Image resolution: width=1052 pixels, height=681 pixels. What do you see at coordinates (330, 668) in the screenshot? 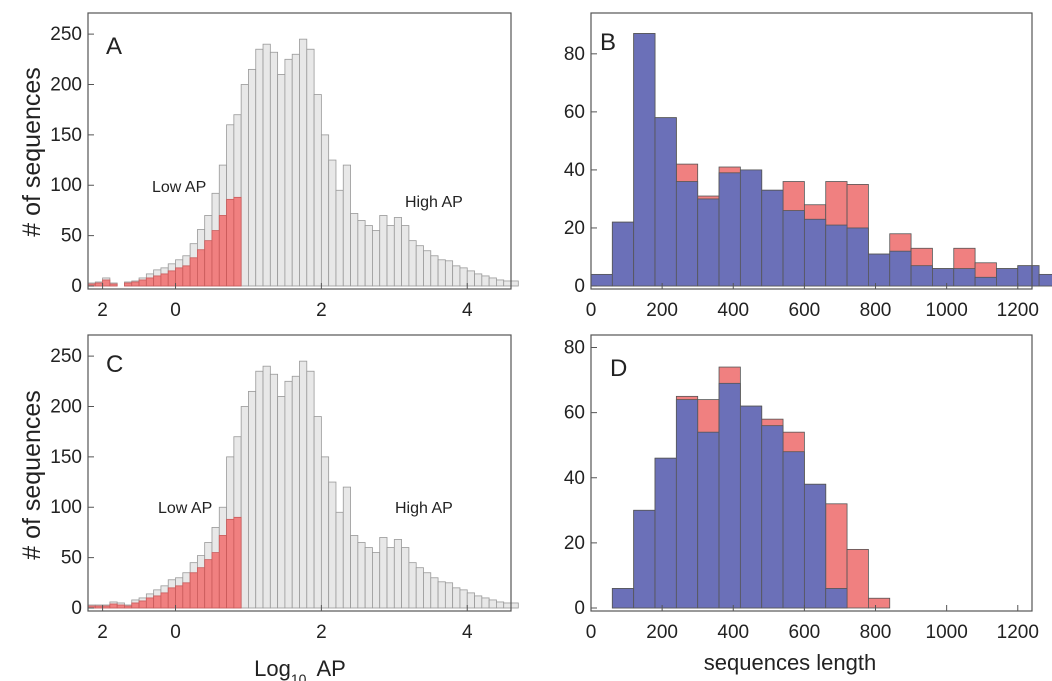
I see `panel-c-xlabel-tail: AP` at bounding box center [330, 668].